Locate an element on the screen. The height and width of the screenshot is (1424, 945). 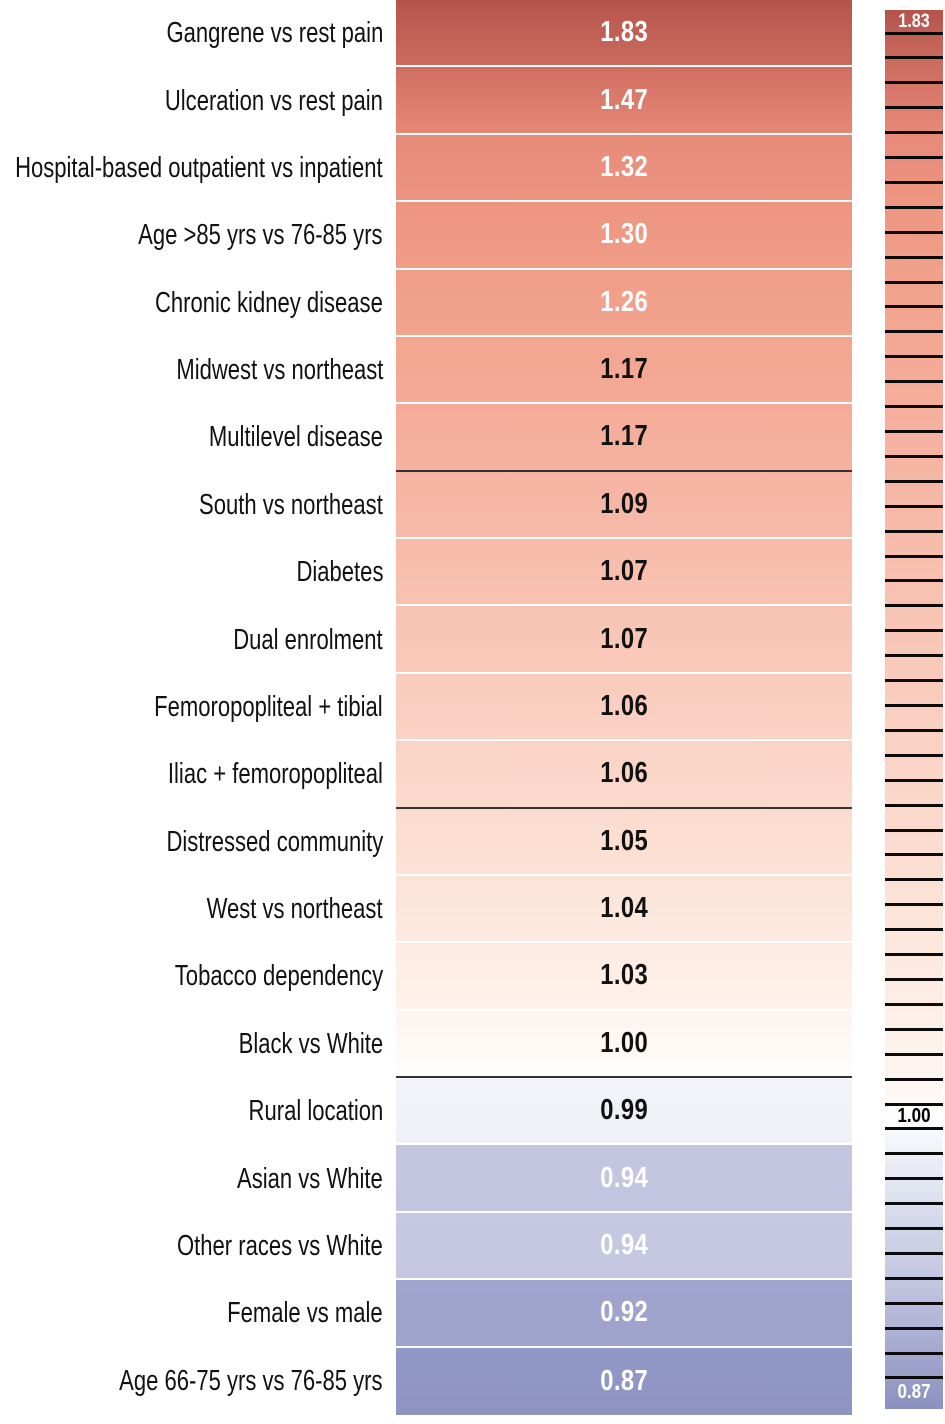
row-value-text: 1.32 is located at coordinates (624, 166).